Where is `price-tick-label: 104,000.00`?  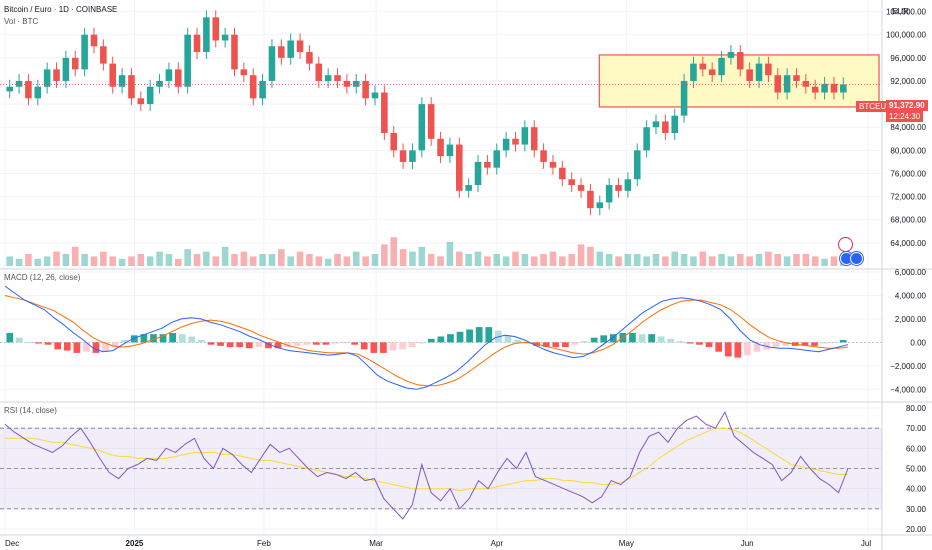
price-tick-label: 104,000.00 is located at coordinates (906, 12).